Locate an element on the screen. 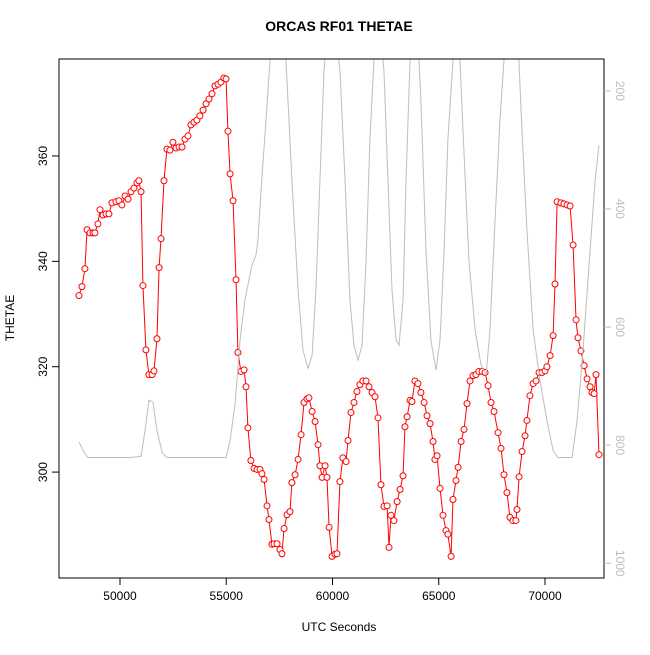 The width and height of the screenshot is (650, 655). y2-tick-label: 200 is located at coordinates (620, 91).